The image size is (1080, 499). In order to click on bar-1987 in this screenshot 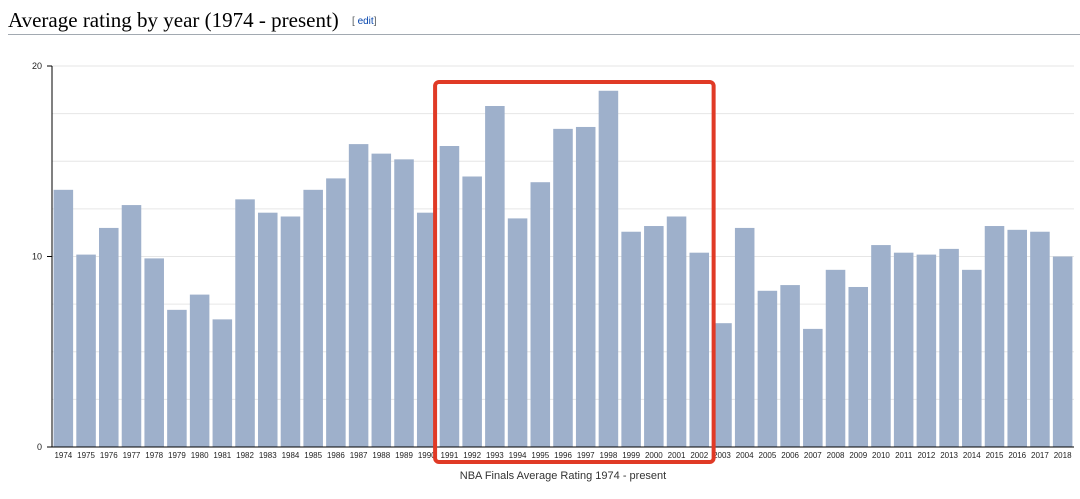, I will do `click(358, 296)`.